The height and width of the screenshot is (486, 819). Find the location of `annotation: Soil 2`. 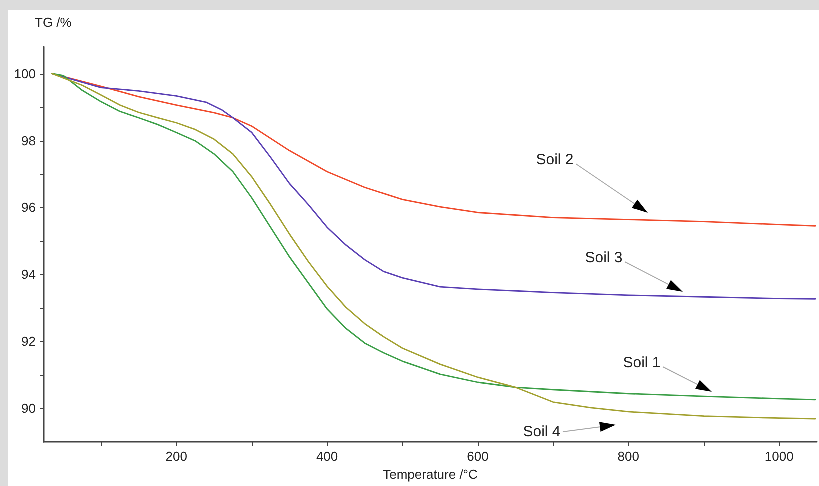

annotation: Soil 2 is located at coordinates (555, 160).